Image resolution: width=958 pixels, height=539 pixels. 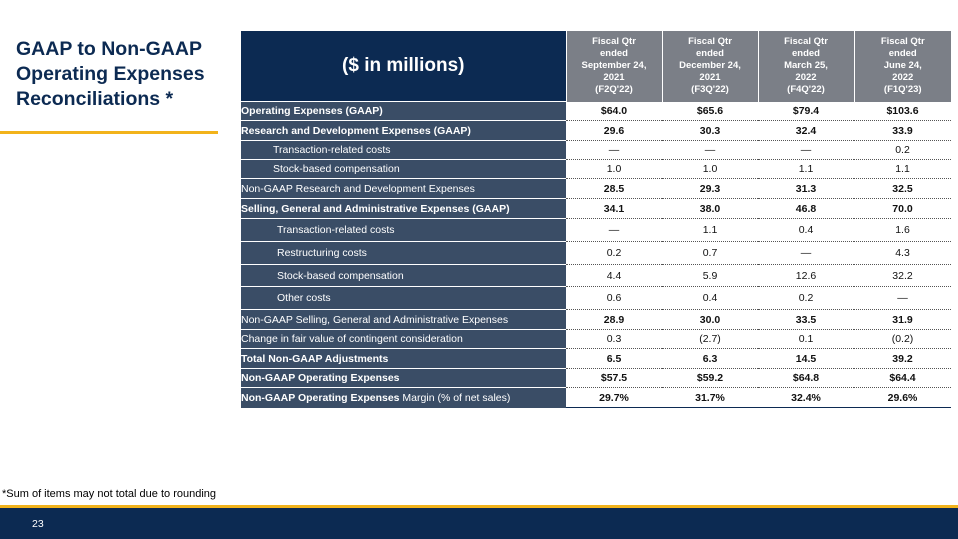 I want to click on cell-value: 30.3, so click(x=710, y=130).